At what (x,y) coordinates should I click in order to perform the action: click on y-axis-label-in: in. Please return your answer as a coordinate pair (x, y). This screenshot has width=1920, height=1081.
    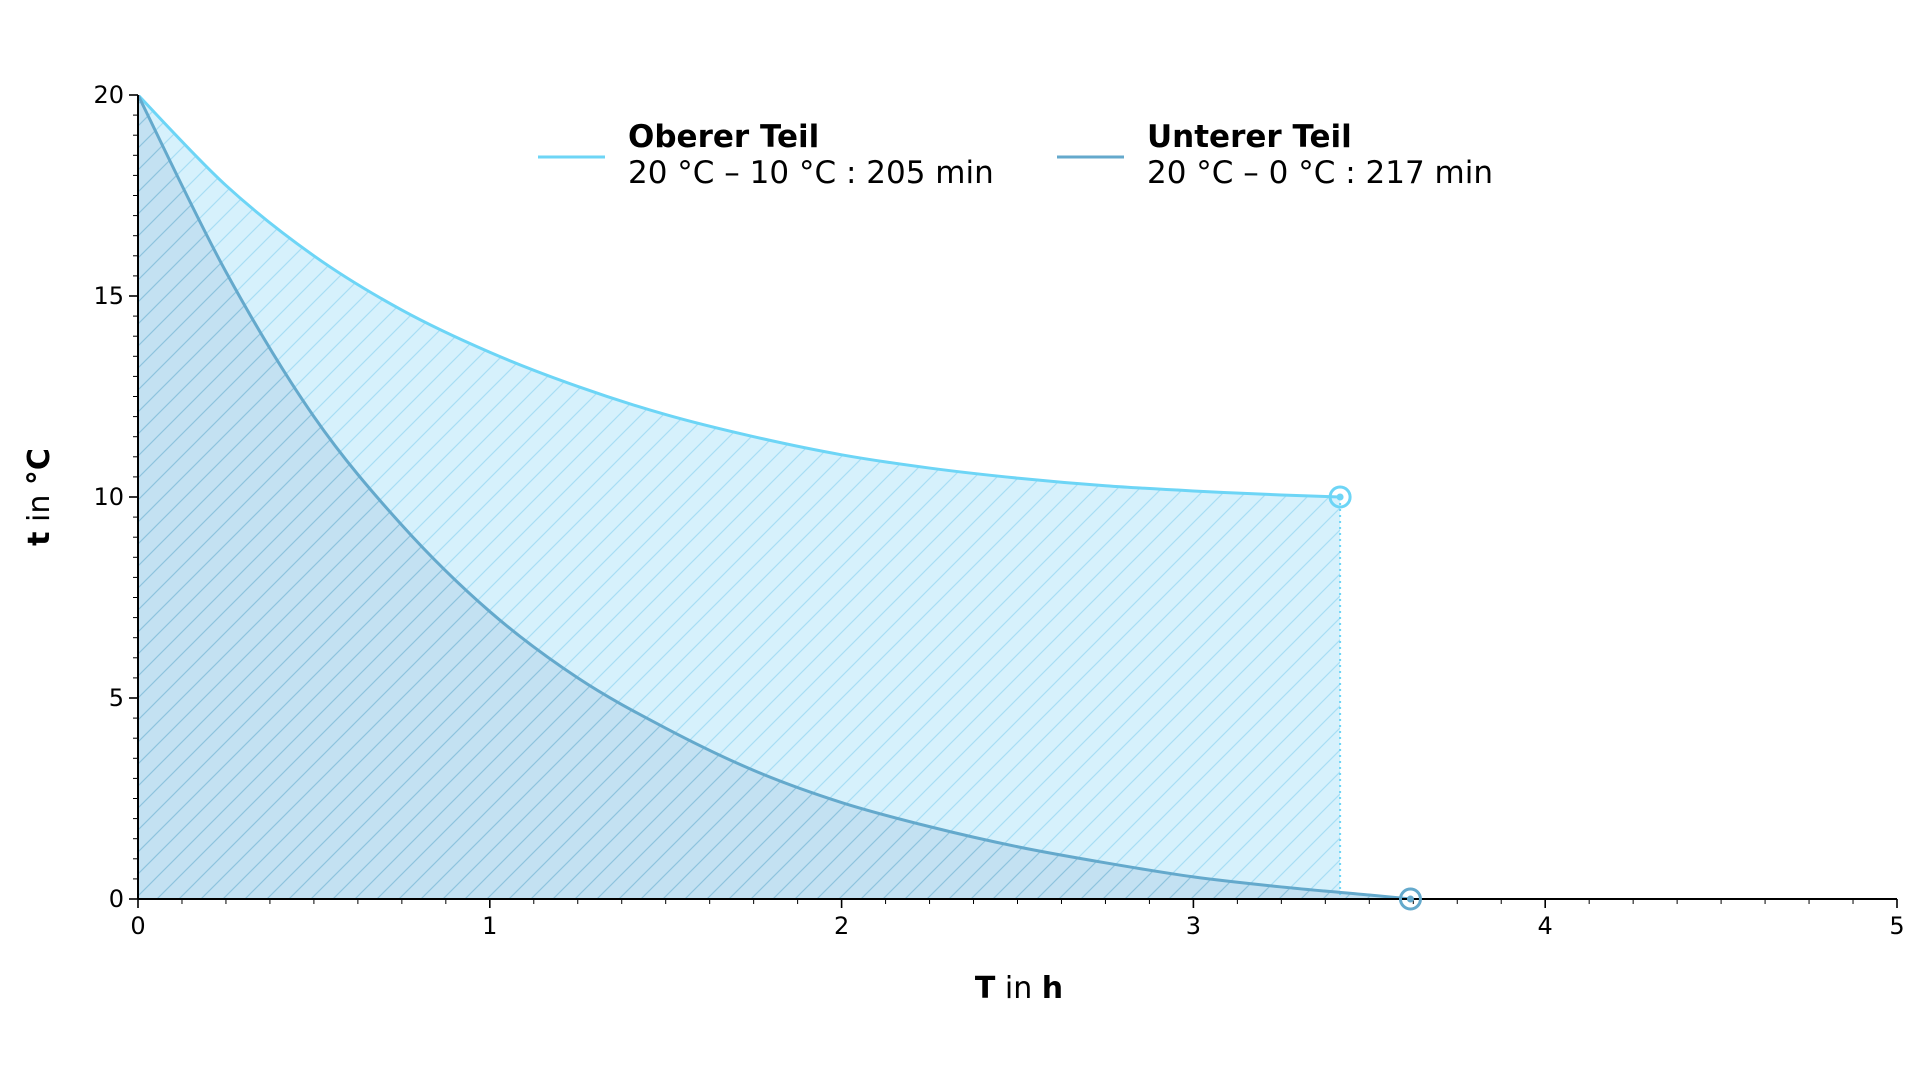
    Looking at the image, I should click on (39, 508).